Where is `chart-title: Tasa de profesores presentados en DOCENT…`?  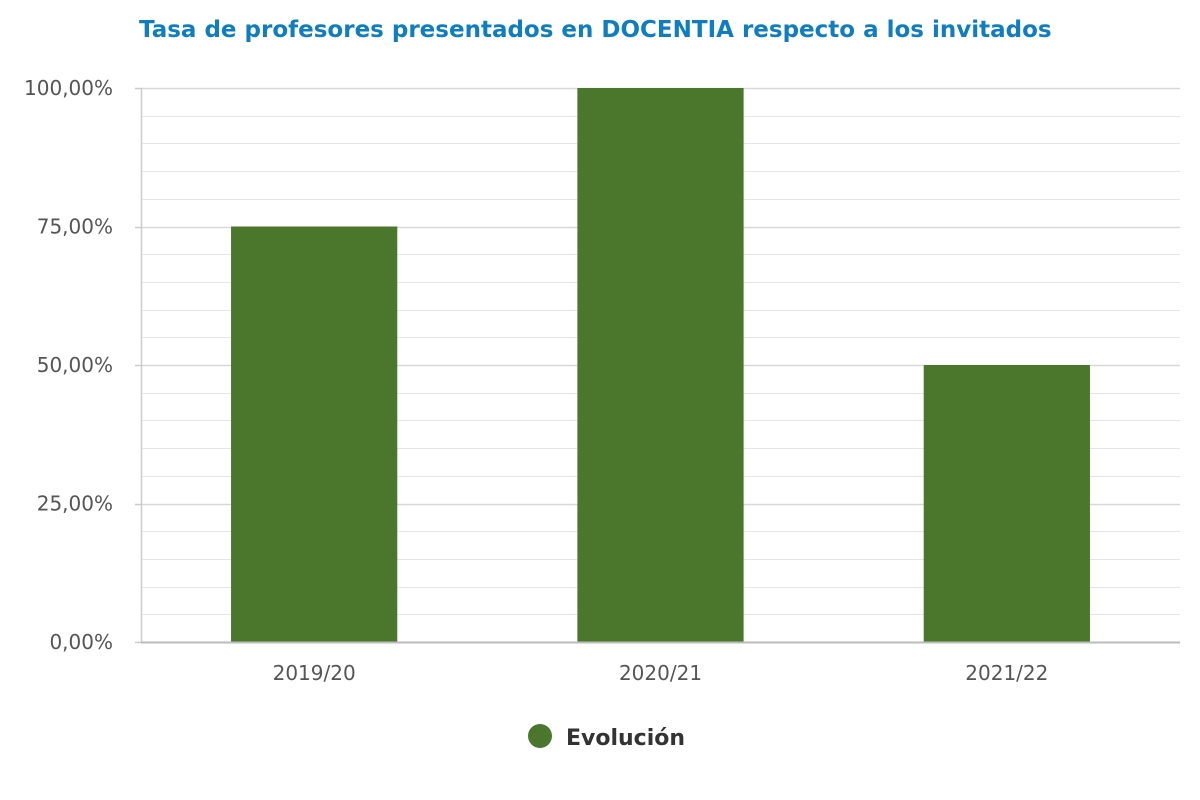
chart-title: Tasa de profesores presentados en DOCENT… is located at coordinates (595, 30).